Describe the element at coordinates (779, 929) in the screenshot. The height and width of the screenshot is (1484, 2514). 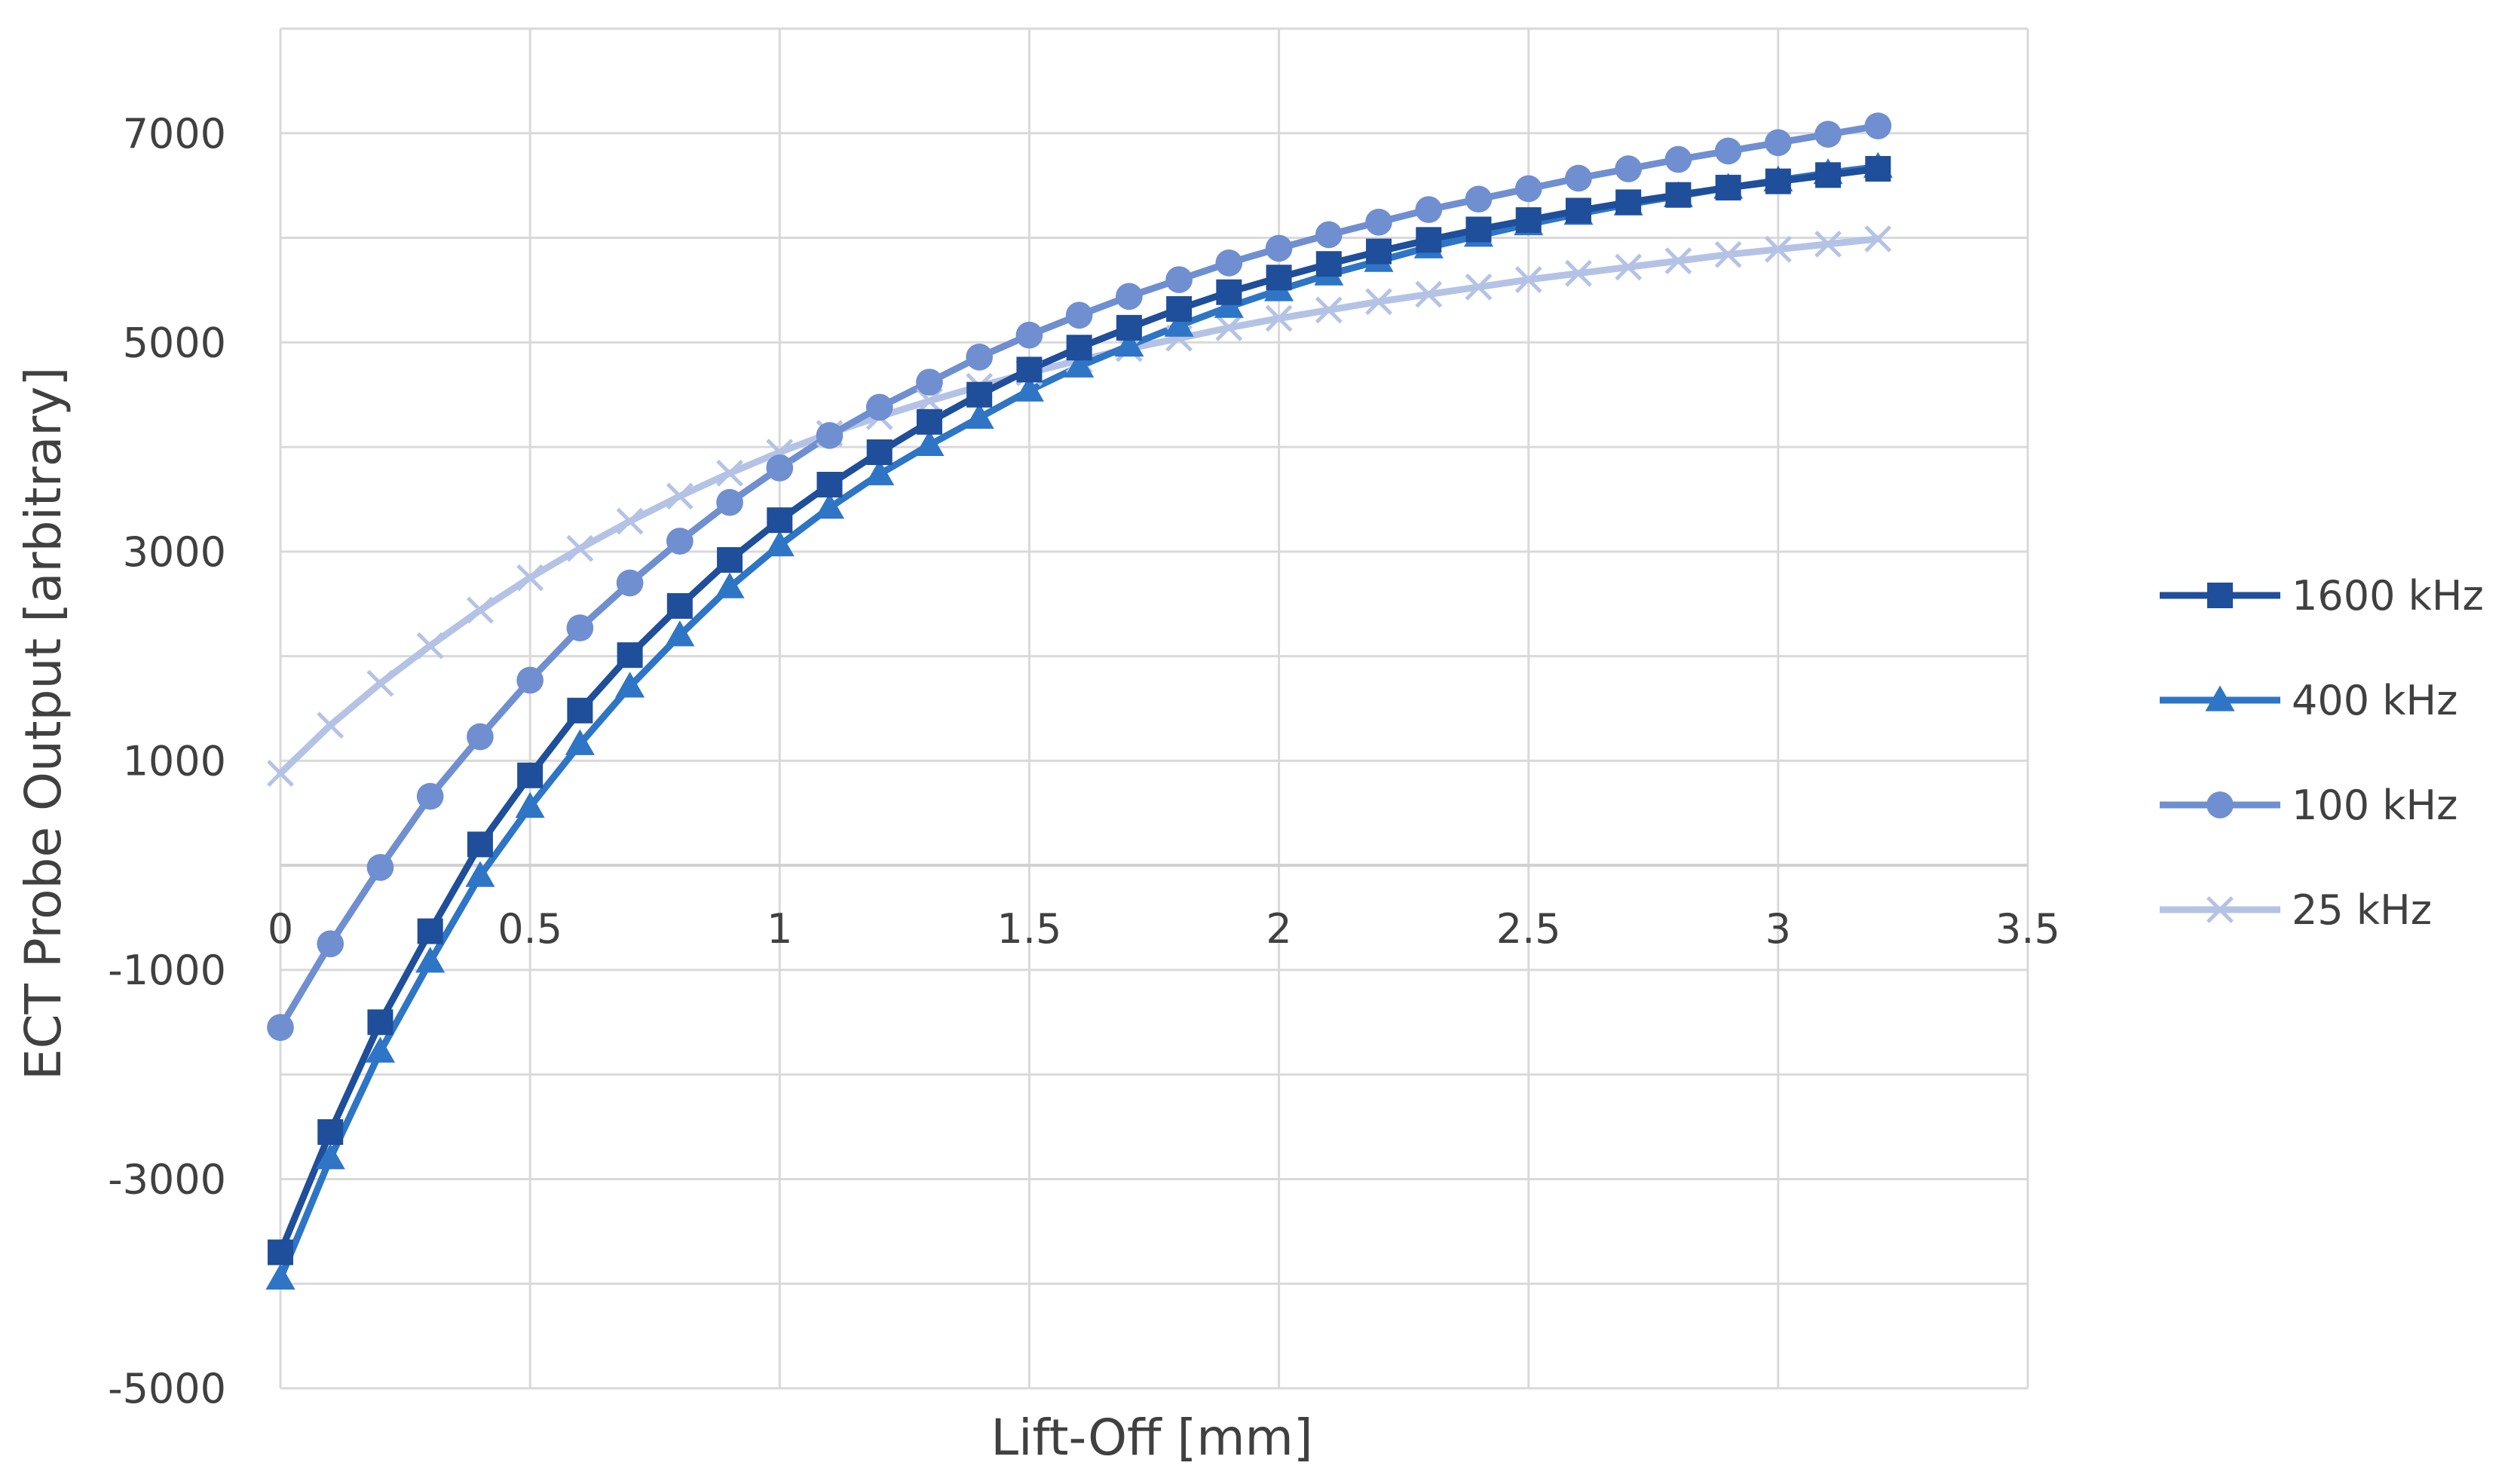
I see `x-tick-label: 1` at that location.